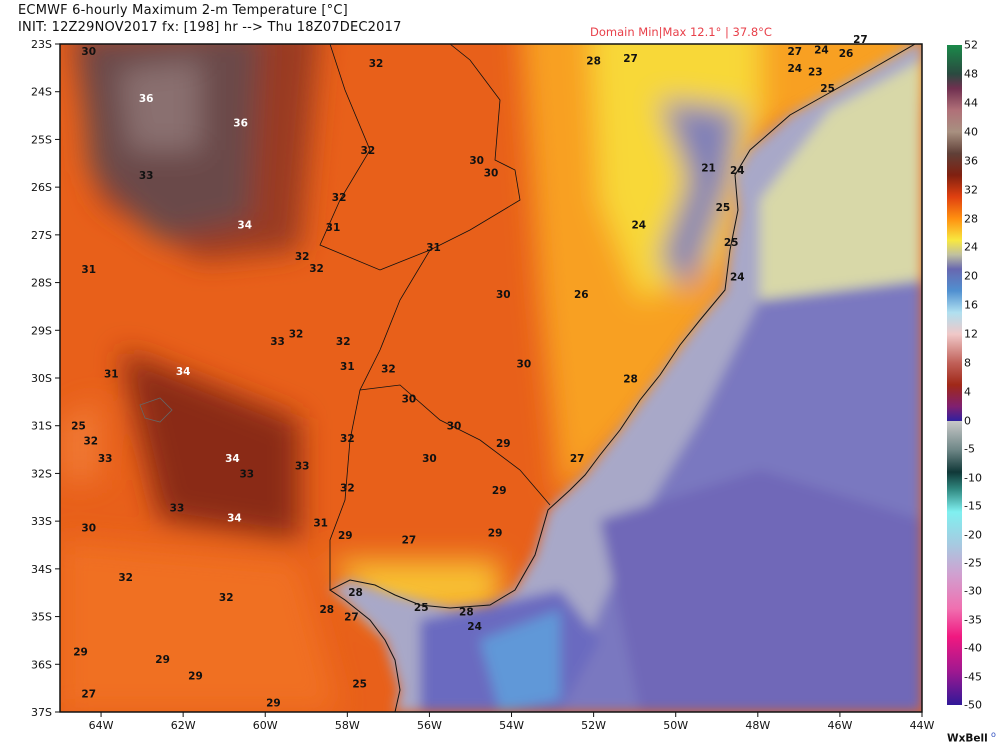 The height and width of the screenshot is (750, 1000). I want to click on colorbar-label: -45, so click(973, 677).